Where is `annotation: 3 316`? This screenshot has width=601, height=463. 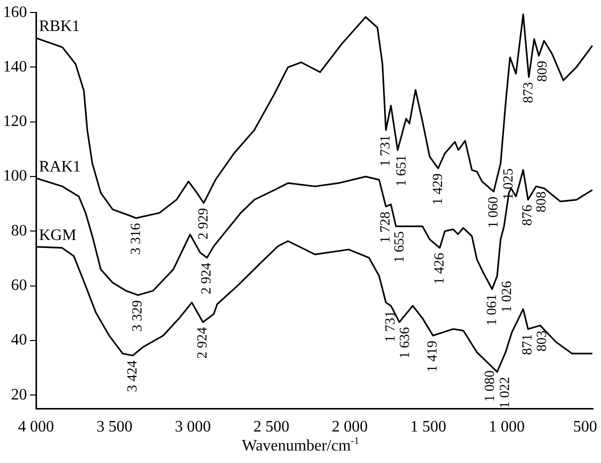 annotation: 3 316 is located at coordinates (136, 239).